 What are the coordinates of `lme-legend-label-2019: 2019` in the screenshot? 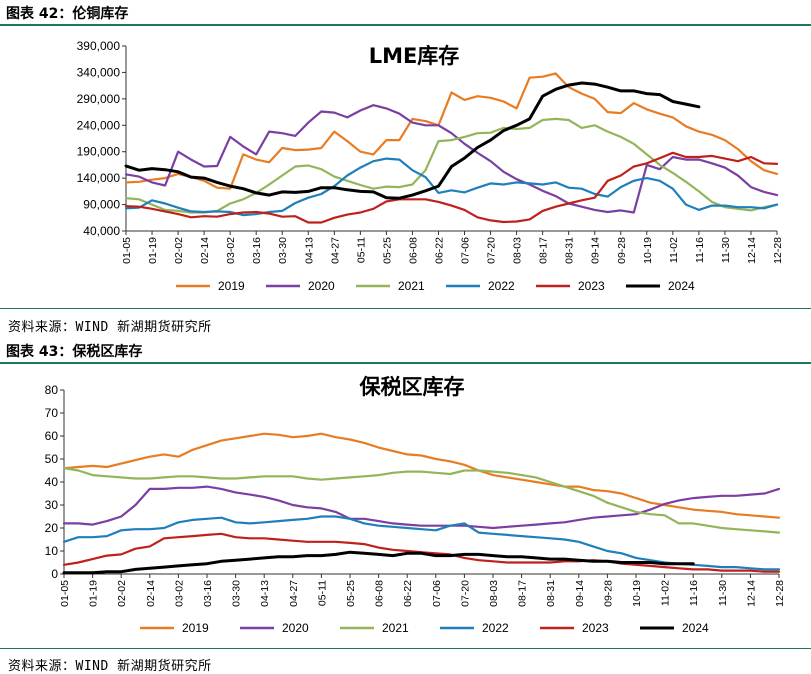 It's located at (231, 286).